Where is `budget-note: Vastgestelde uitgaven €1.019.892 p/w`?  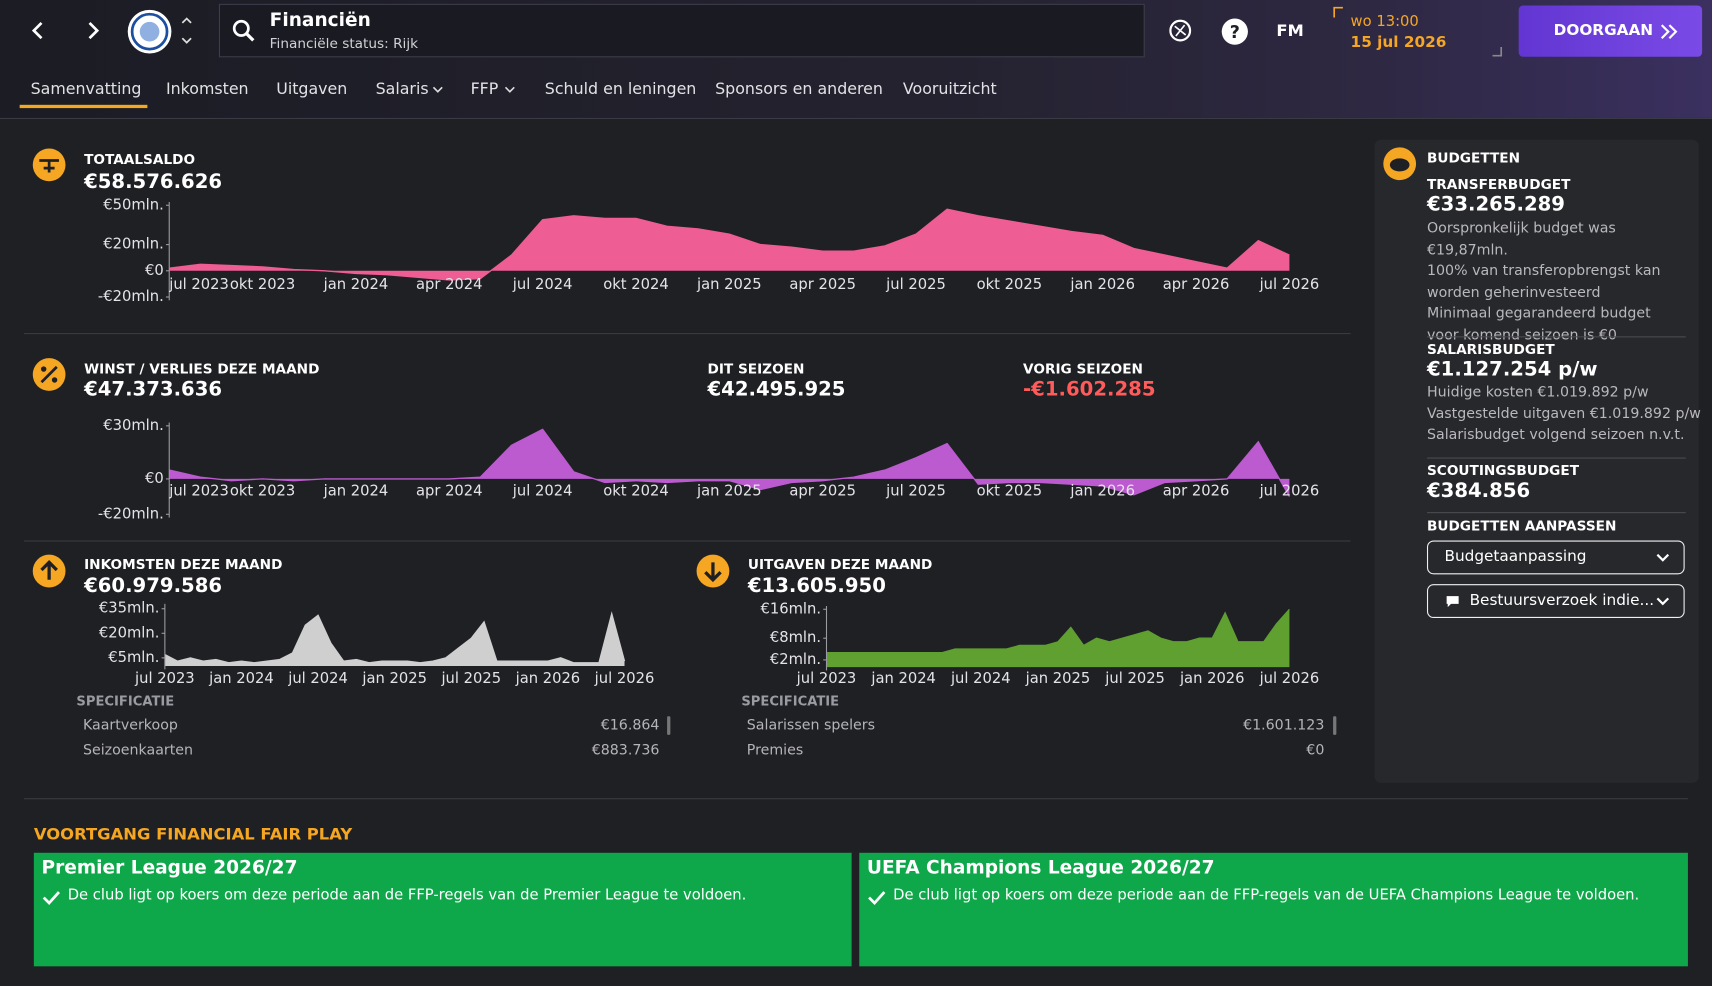
budget-note: Vastgestelde uitgaven €1.019.892 p/w is located at coordinates (1563, 414).